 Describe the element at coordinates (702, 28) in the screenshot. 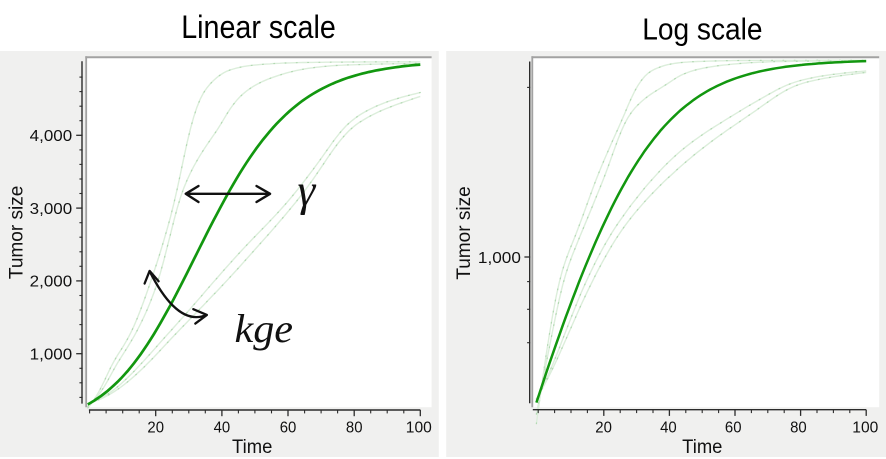

I see `svg-text: Log scale` at that location.